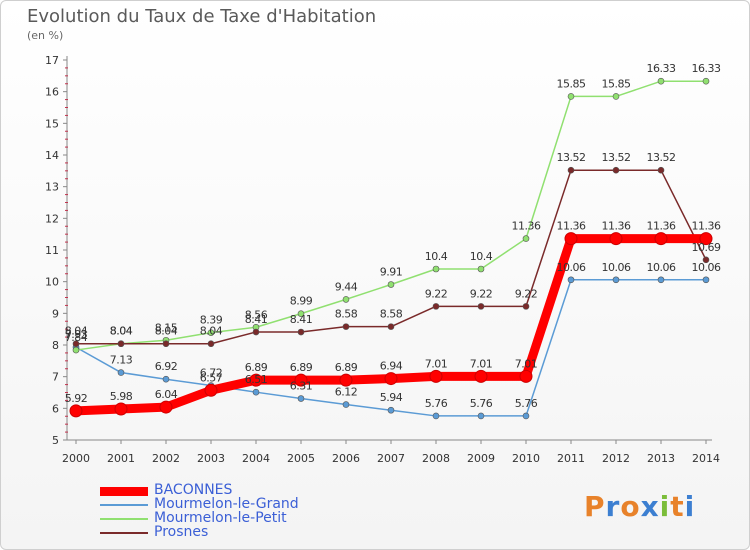 Image resolution: width=750 pixels, height=550 pixels. Describe the element at coordinates (346, 392) in the screenshot. I see `data-label: 6.12` at that location.